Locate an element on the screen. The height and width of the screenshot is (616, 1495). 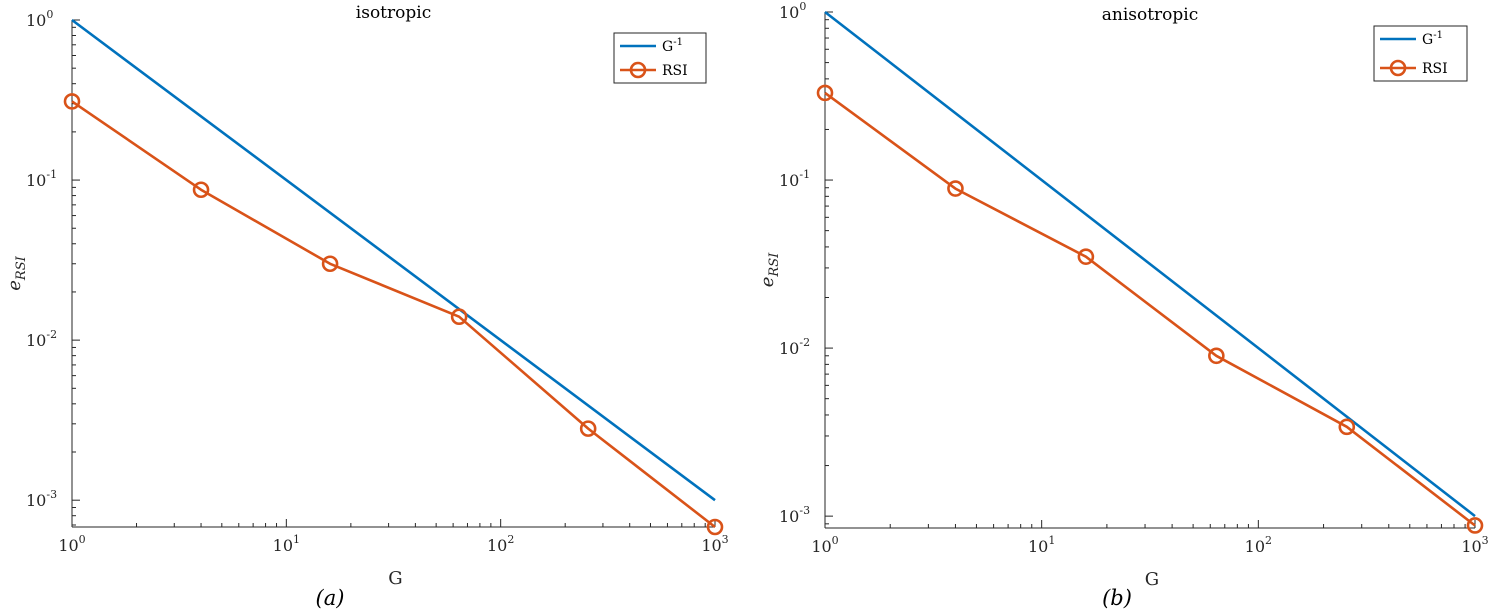
chart-title: anisotropic is located at coordinates (1150, 15).